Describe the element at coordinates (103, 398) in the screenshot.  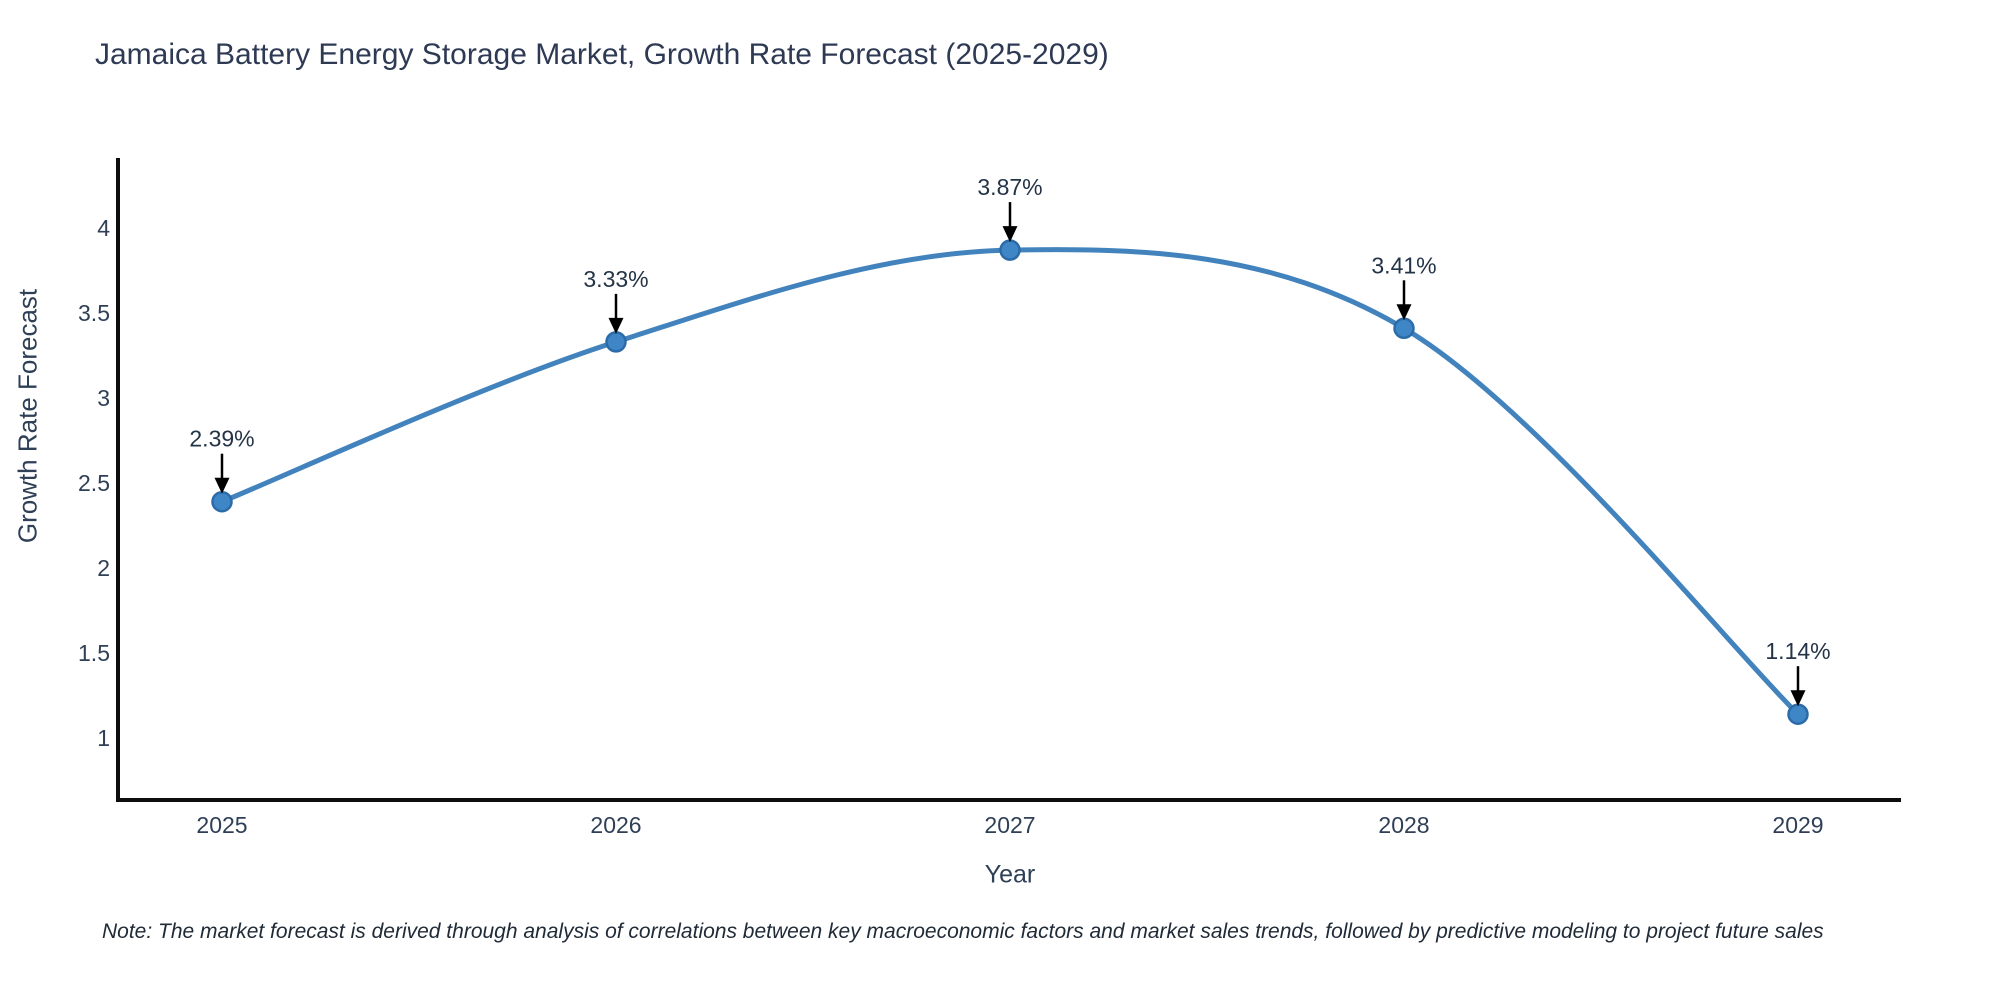
I see `y-tick-label: 3` at that location.